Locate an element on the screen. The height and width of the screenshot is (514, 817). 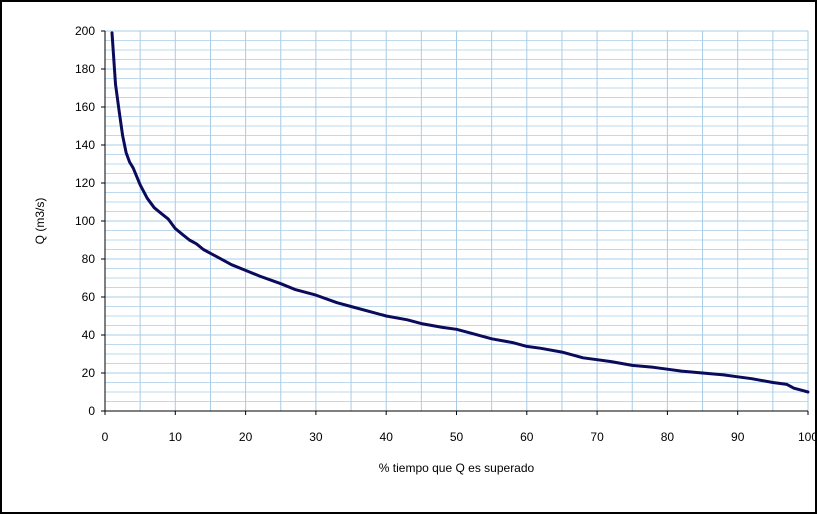
y-tick-label: 80 is located at coordinates (89, 259).